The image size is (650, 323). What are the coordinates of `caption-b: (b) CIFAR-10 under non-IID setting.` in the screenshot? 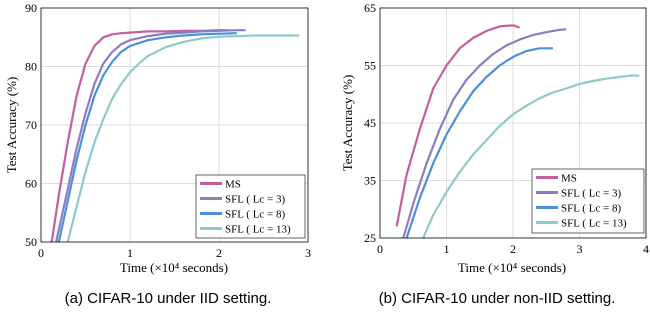 It's located at (497, 298).